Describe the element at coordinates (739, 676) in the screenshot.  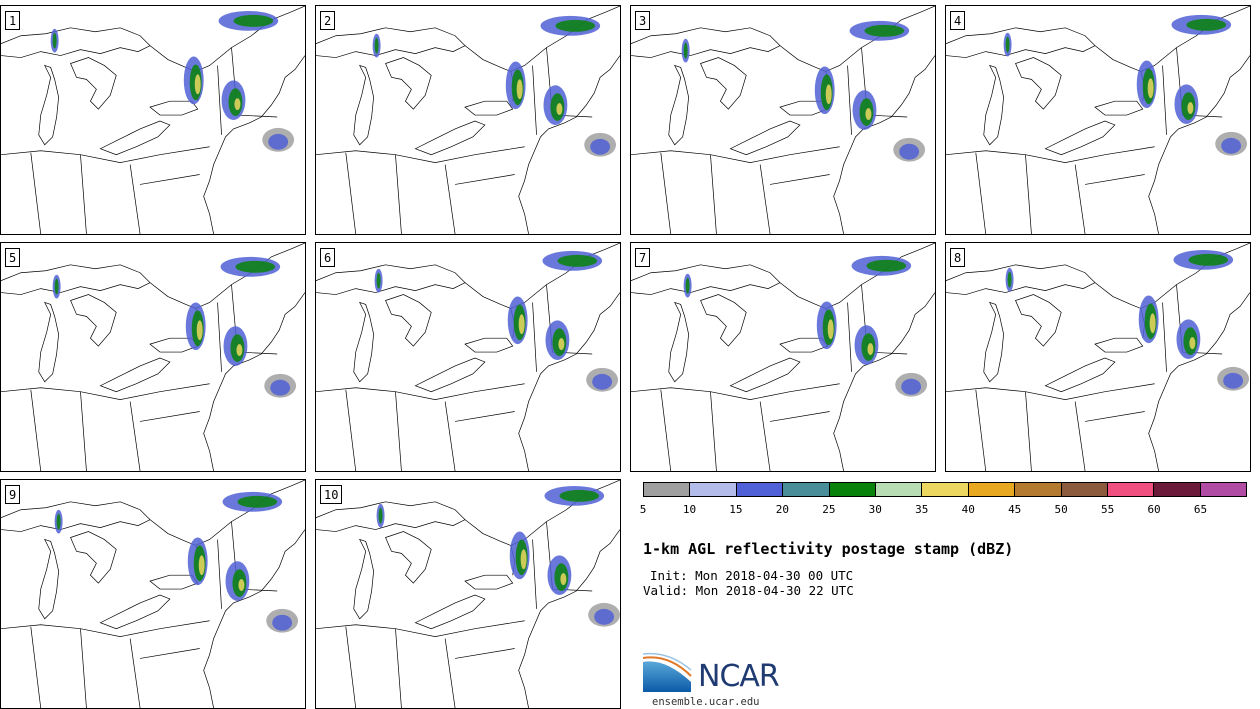
I see `ncar-logo-text: NCAR` at that location.